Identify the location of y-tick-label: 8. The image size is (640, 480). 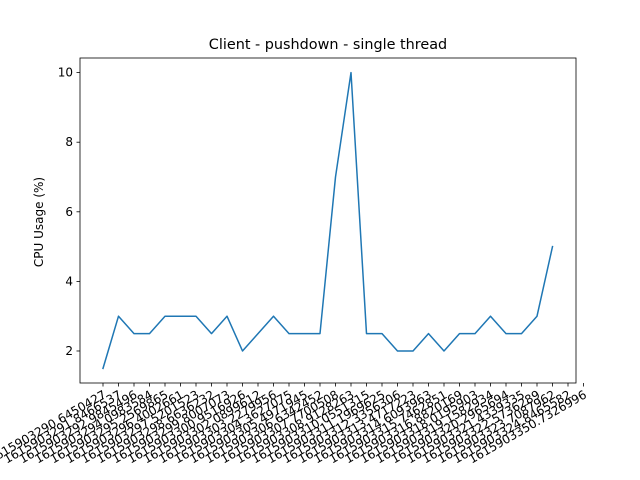
(69, 142).